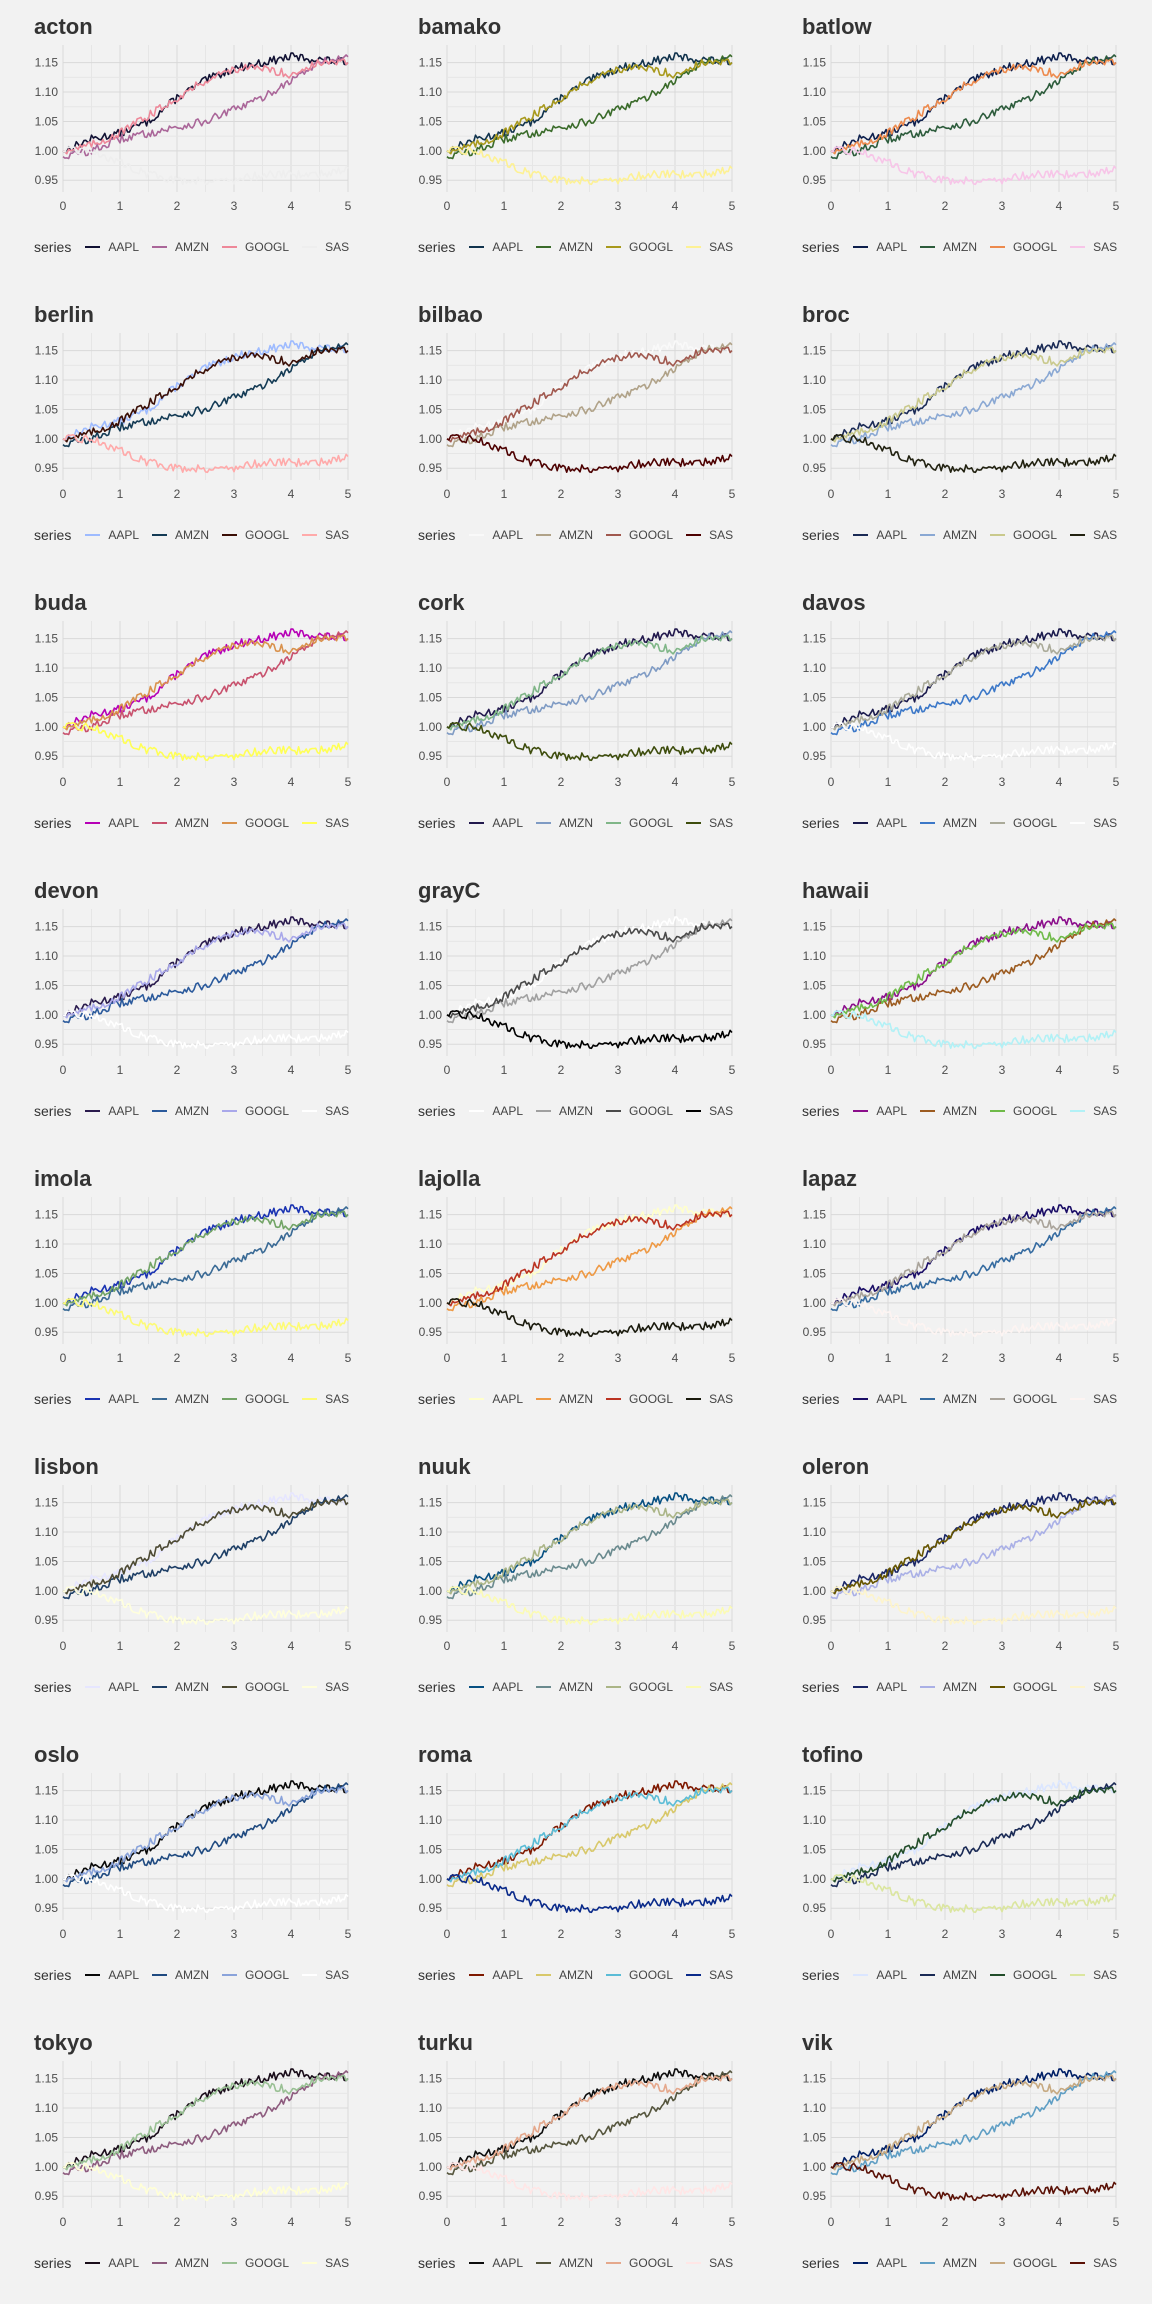 The height and width of the screenshot is (2304, 1152). What do you see at coordinates (177, 1934) in the screenshot?
I see `x-tick-label: 2` at bounding box center [177, 1934].